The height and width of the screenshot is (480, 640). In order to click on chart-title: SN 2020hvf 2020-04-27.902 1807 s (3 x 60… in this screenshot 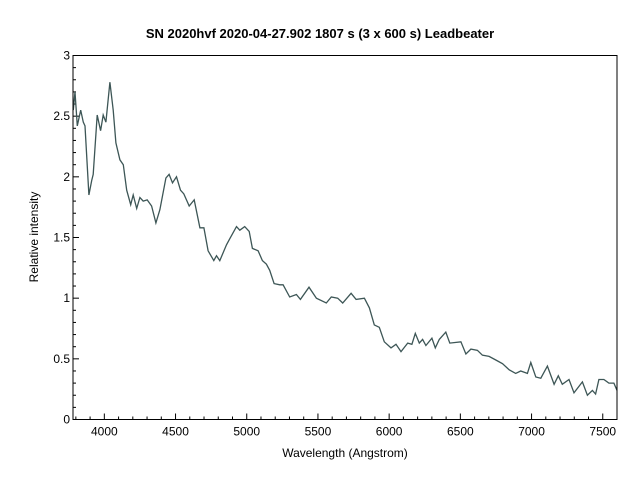, I will do `click(320, 33)`.